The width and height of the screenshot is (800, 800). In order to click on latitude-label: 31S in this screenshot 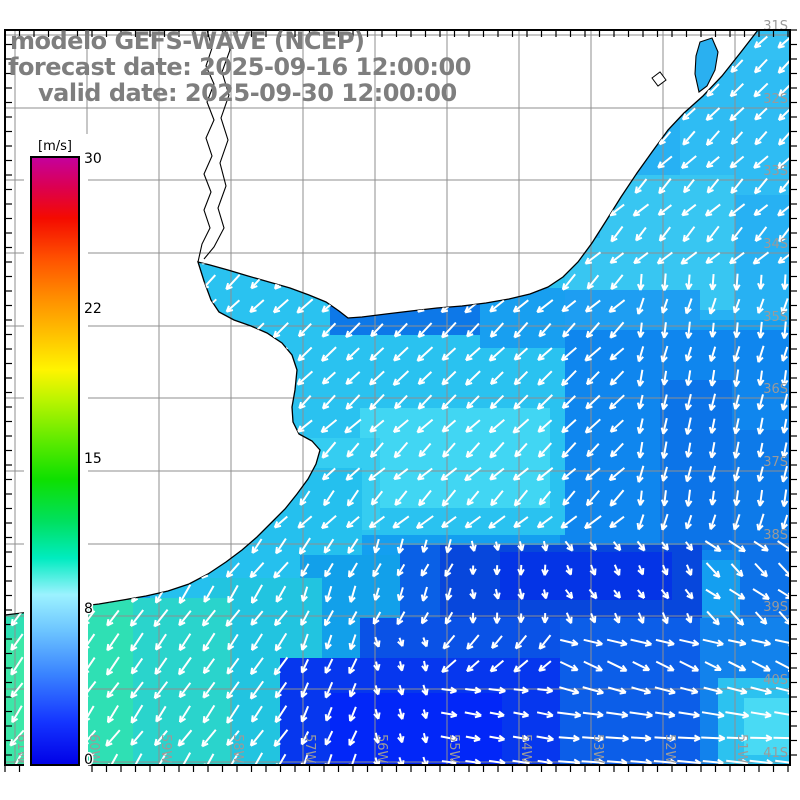, I will do `click(775, 26)`.